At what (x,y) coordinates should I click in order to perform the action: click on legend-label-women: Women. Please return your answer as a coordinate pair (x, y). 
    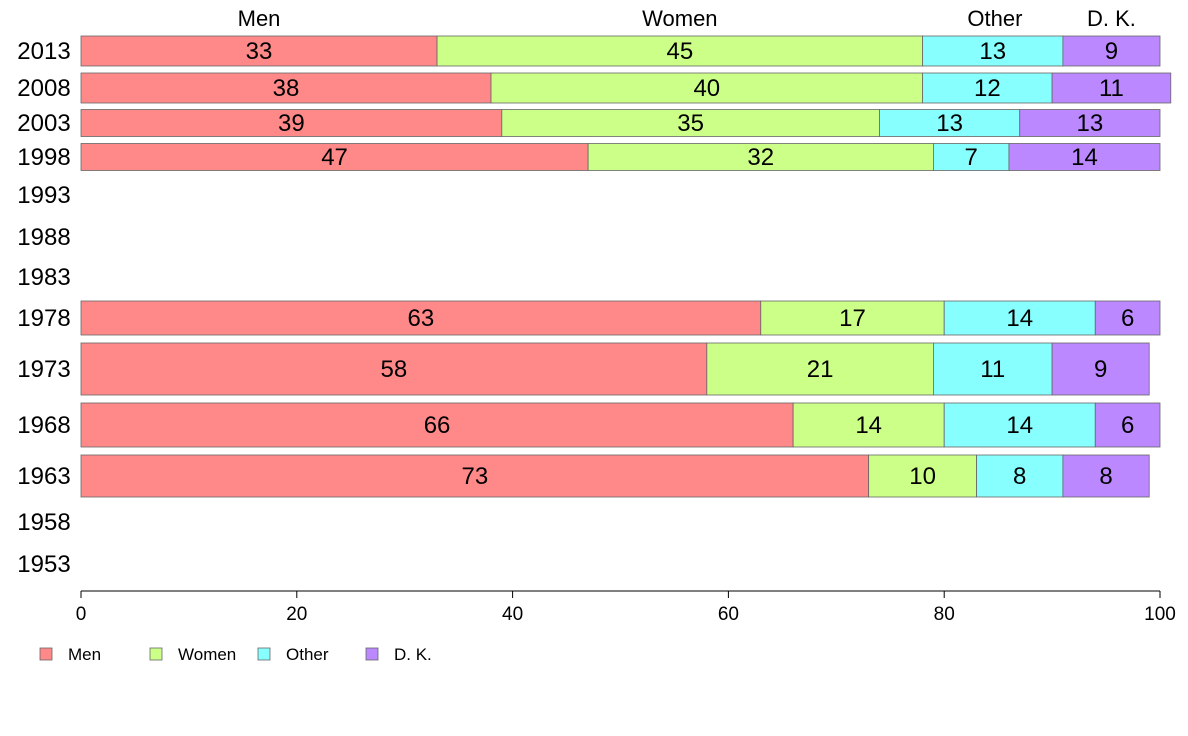
    Looking at the image, I should click on (207, 654).